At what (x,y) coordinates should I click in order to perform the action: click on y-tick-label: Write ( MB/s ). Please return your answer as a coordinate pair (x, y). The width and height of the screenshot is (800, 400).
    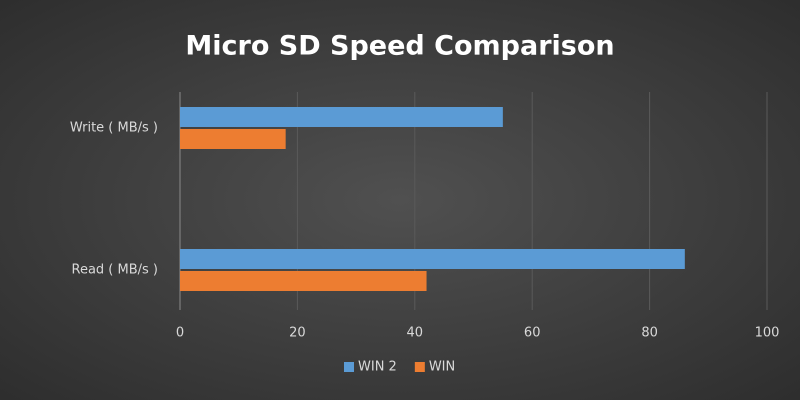
    Looking at the image, I should click on (114, 128).